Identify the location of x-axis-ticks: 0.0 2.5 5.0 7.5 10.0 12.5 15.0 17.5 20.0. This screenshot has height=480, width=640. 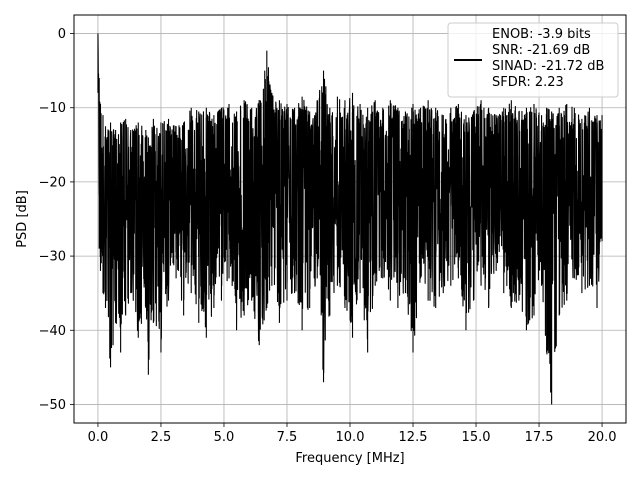
(352, 434).